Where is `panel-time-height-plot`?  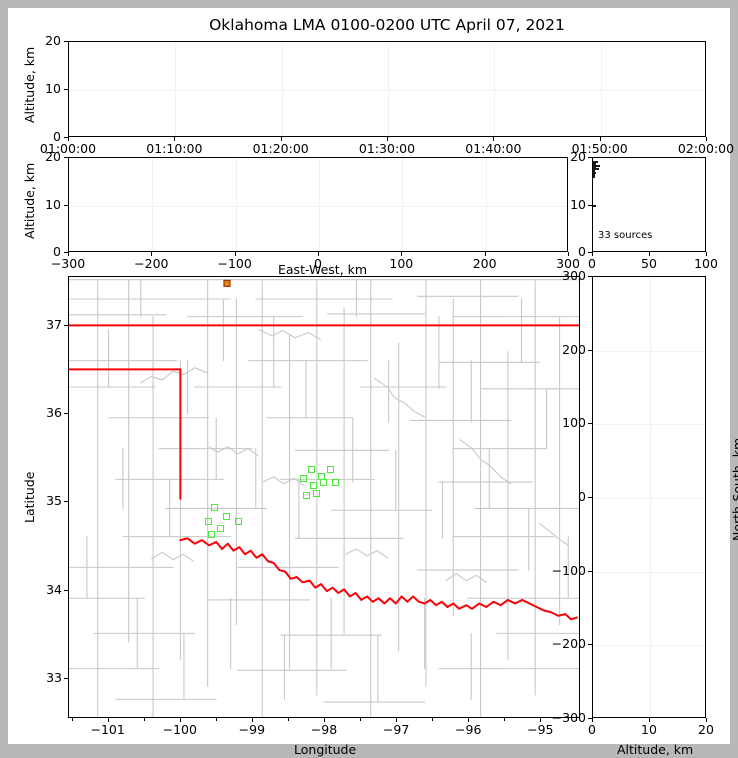 panel-time-height-plot is located at coordinates (387, 89).